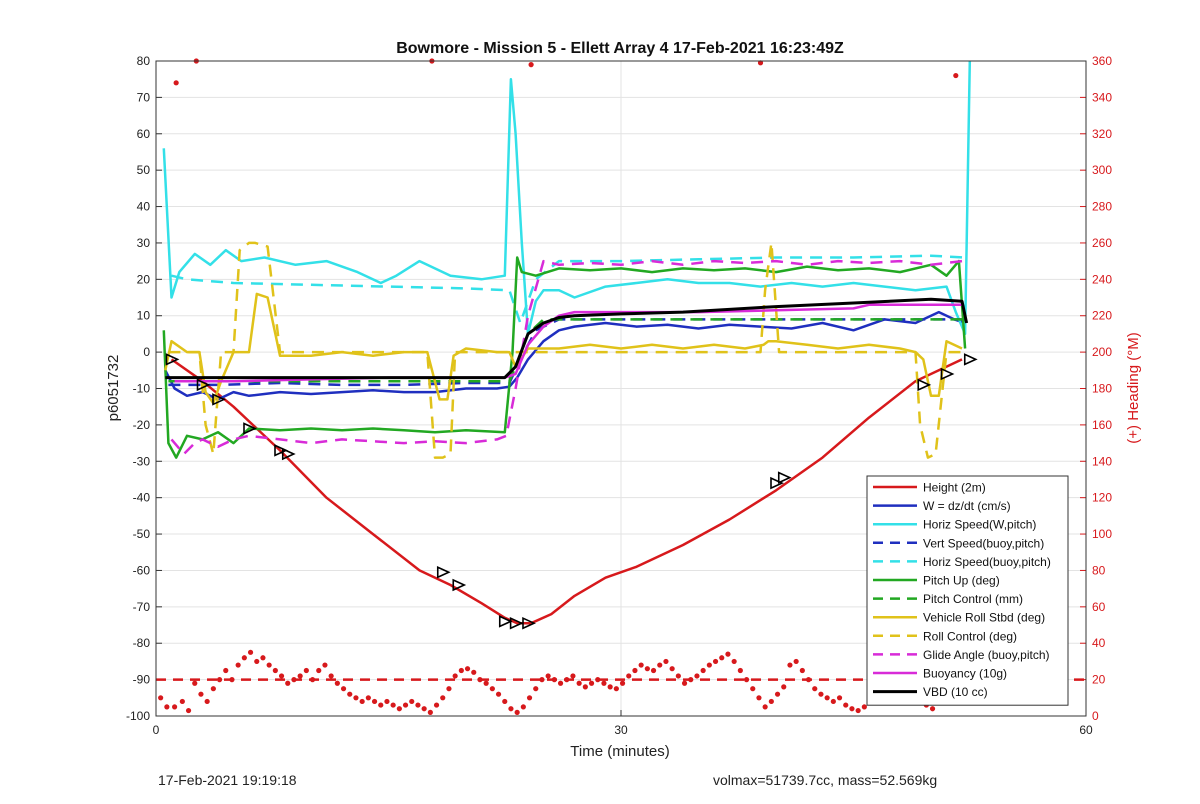 This screenshot has width=1200, height=804. Describe the element at coordinates (1102, 389) in the screenshot. I see `y2-tick-label: 180` at that location.